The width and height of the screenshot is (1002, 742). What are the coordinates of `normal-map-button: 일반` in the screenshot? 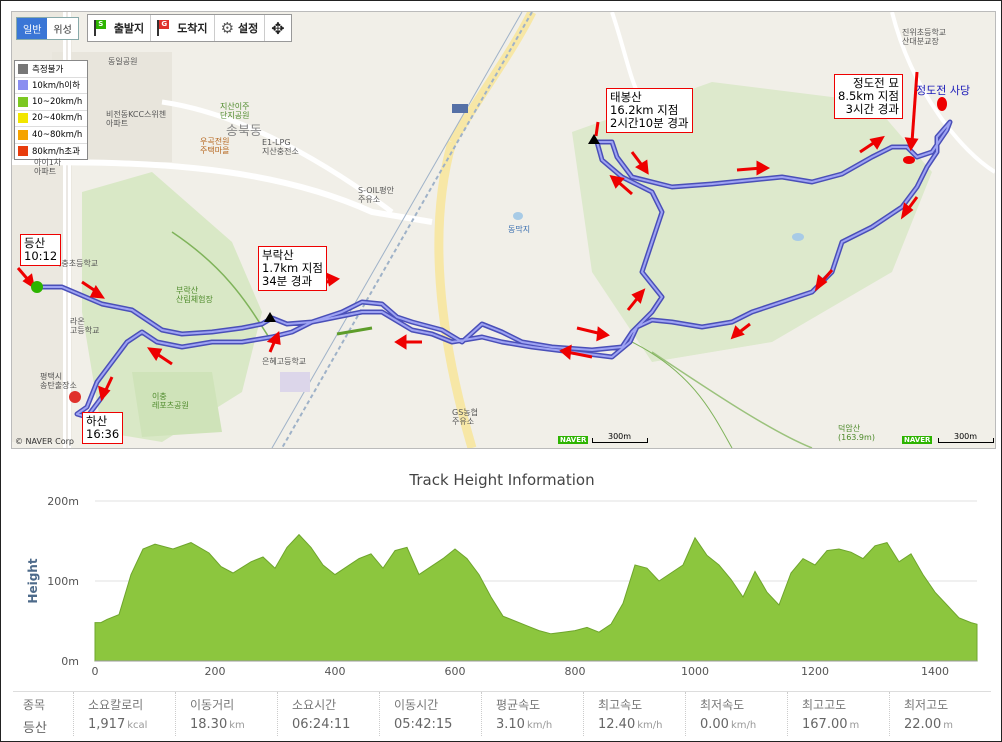 It's located at (32, 28).